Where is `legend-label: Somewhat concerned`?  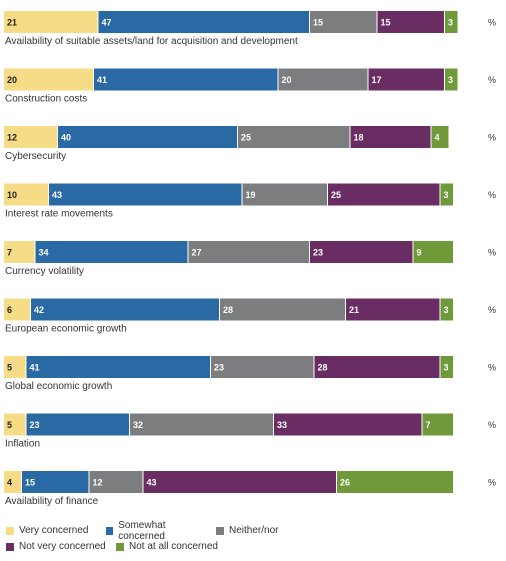
legend-label: Somewhat concerned is located at coordinates (142, 530).